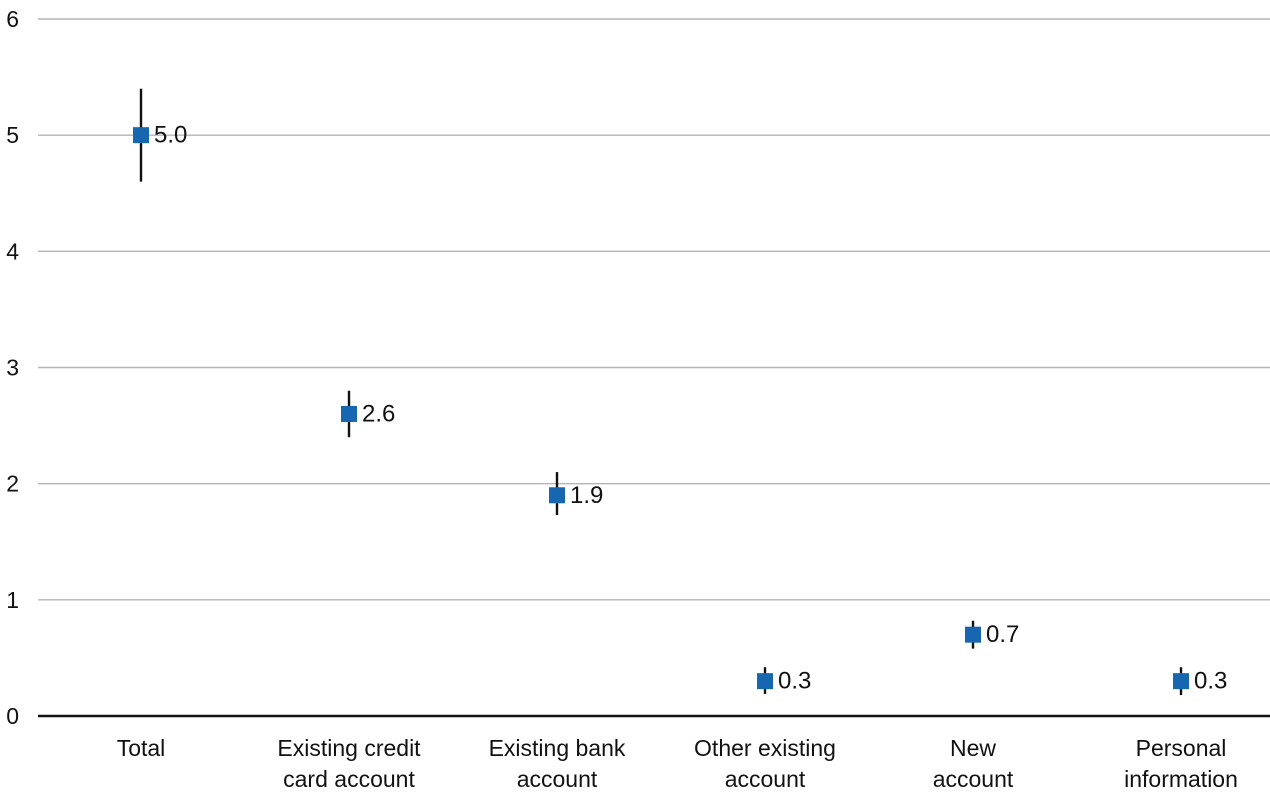  I want to click on data-value-label: 2.6, so click(378, 413).